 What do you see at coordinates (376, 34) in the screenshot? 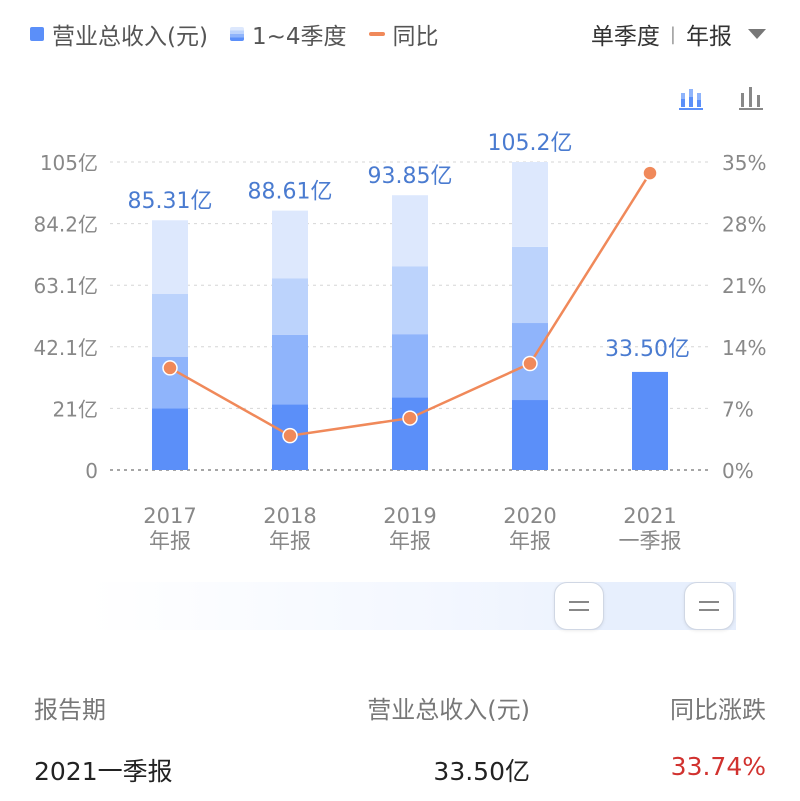
I see `legend-swatch-yoy` at bounding box center [376, 34].